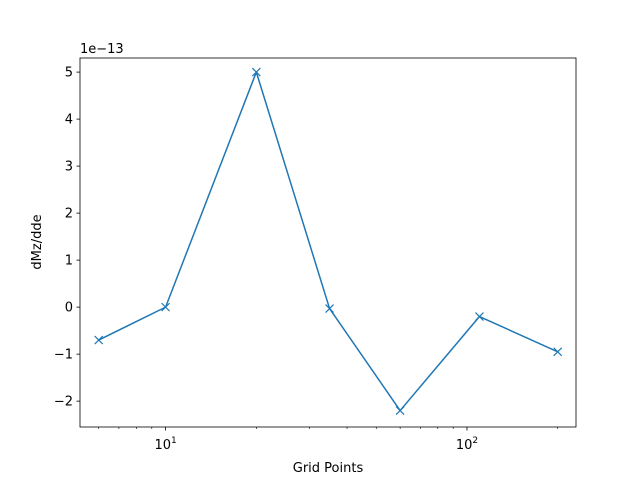 The height and width of the screenshot is (484, 640). What do you see at coordinates (63, 402) in the screenshot?
I see `y-tick-label: −2` at bounding box center [63, 402].